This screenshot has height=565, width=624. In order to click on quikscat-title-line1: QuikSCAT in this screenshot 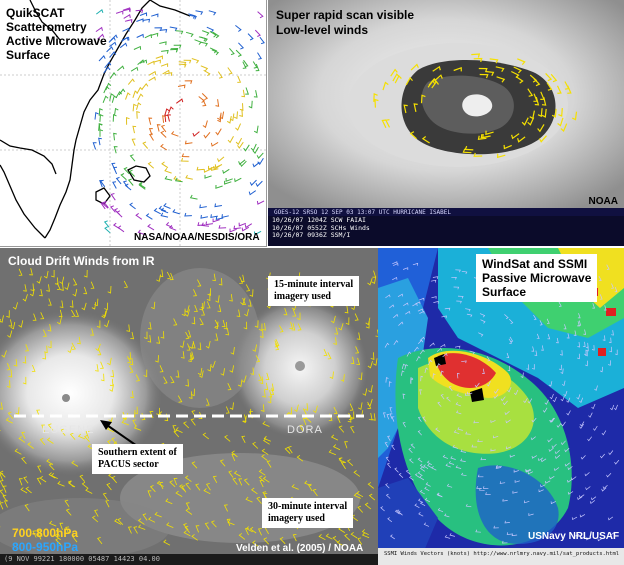, I will do `click(35, 13)`.